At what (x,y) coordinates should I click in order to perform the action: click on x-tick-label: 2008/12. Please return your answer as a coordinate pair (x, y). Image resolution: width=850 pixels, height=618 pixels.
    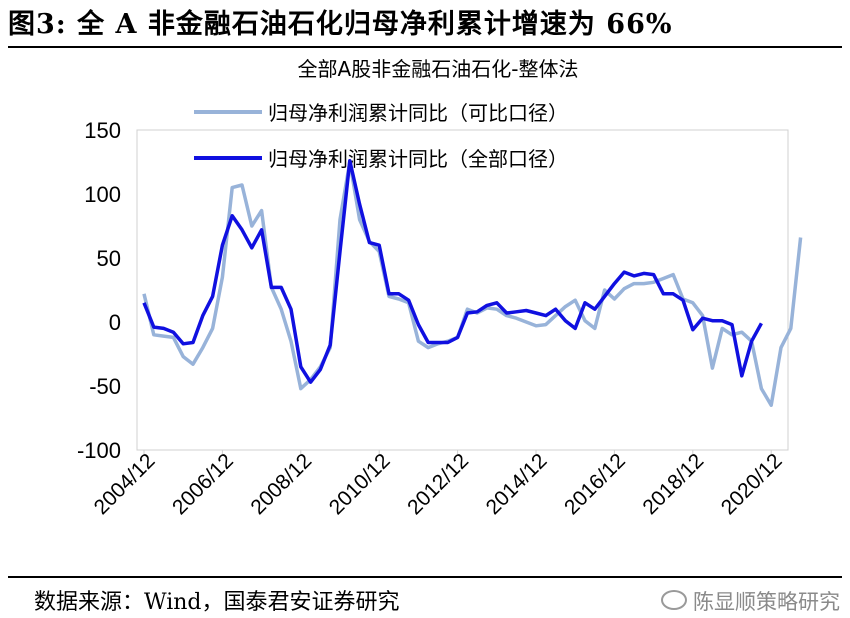
    Looking at the image, I should click on (281, 484).